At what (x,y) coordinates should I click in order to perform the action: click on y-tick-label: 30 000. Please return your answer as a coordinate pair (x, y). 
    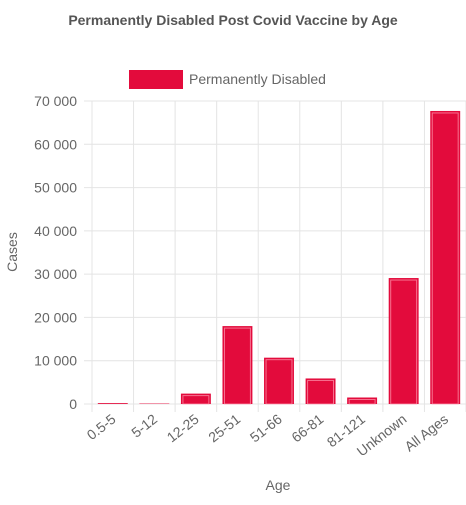
    Looking at the image, I should click on (55, 274).